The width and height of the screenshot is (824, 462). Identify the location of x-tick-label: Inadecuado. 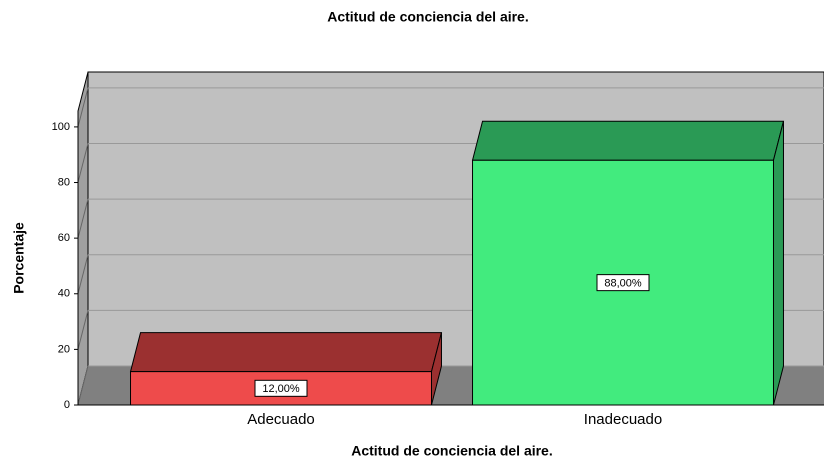
(623, 419).